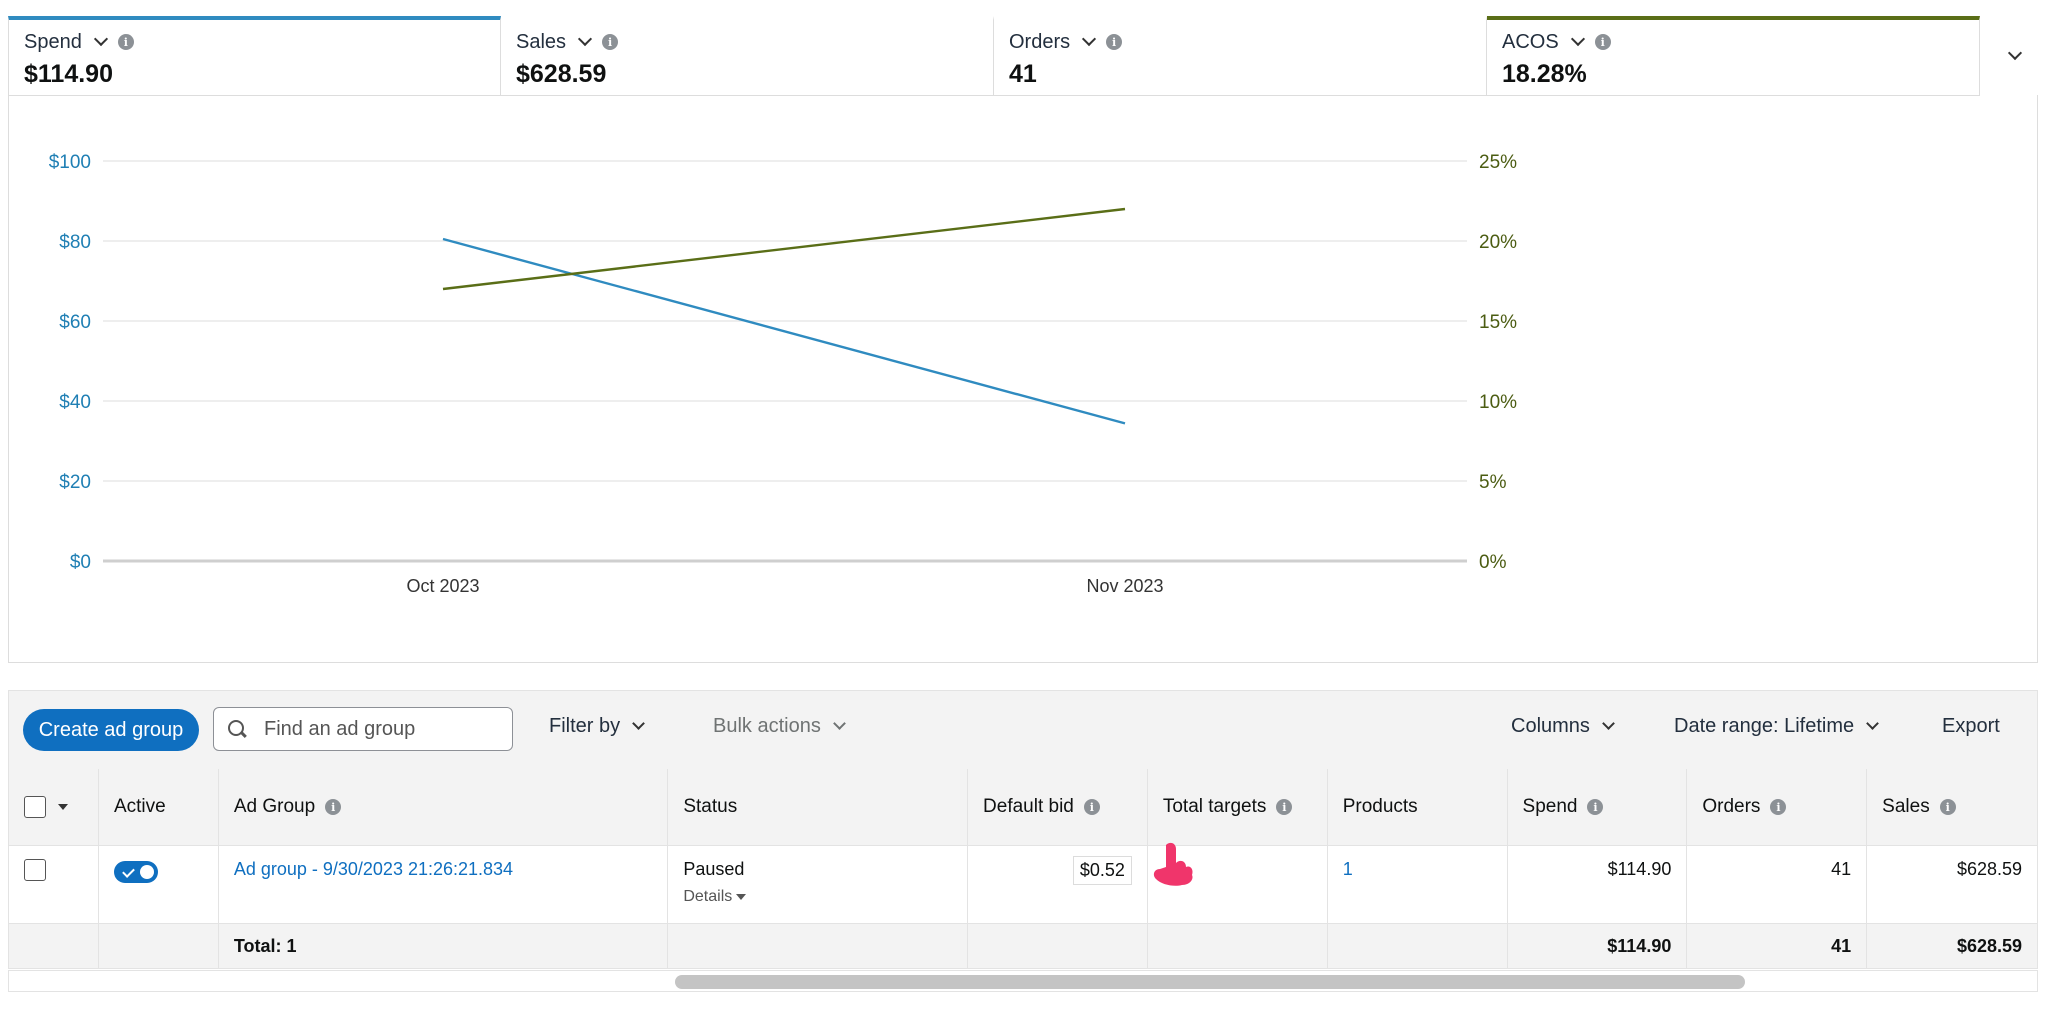 The width and height of the screenshot is (2046, 1016). Describe the element at coordinates (1971, 726) in the screenshot. I see `export-button: Export` at that location.